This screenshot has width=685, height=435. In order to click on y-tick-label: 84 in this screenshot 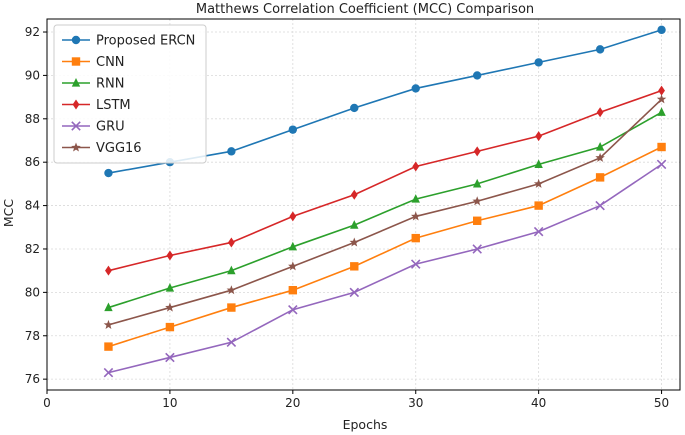, I will do `click(32, 206)`.